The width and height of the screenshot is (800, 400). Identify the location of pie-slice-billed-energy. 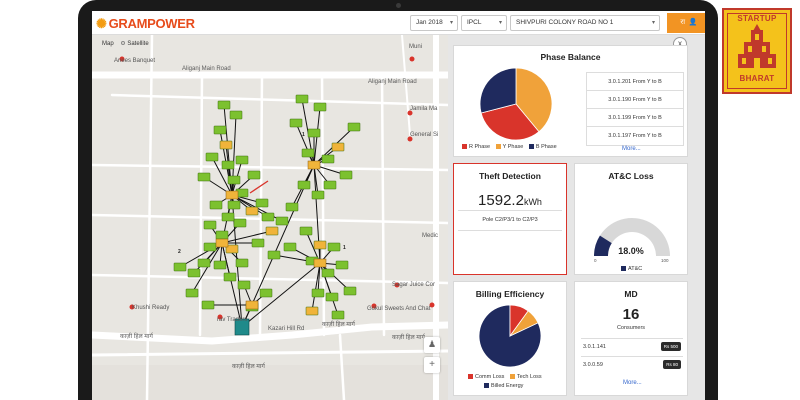
(510, 336).